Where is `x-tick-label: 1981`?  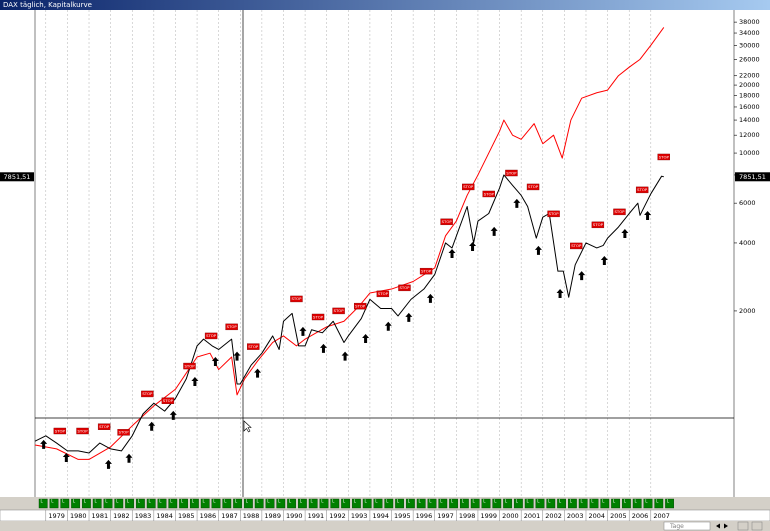
x-tick-label: 1981 is located at coordinates (100, 516).